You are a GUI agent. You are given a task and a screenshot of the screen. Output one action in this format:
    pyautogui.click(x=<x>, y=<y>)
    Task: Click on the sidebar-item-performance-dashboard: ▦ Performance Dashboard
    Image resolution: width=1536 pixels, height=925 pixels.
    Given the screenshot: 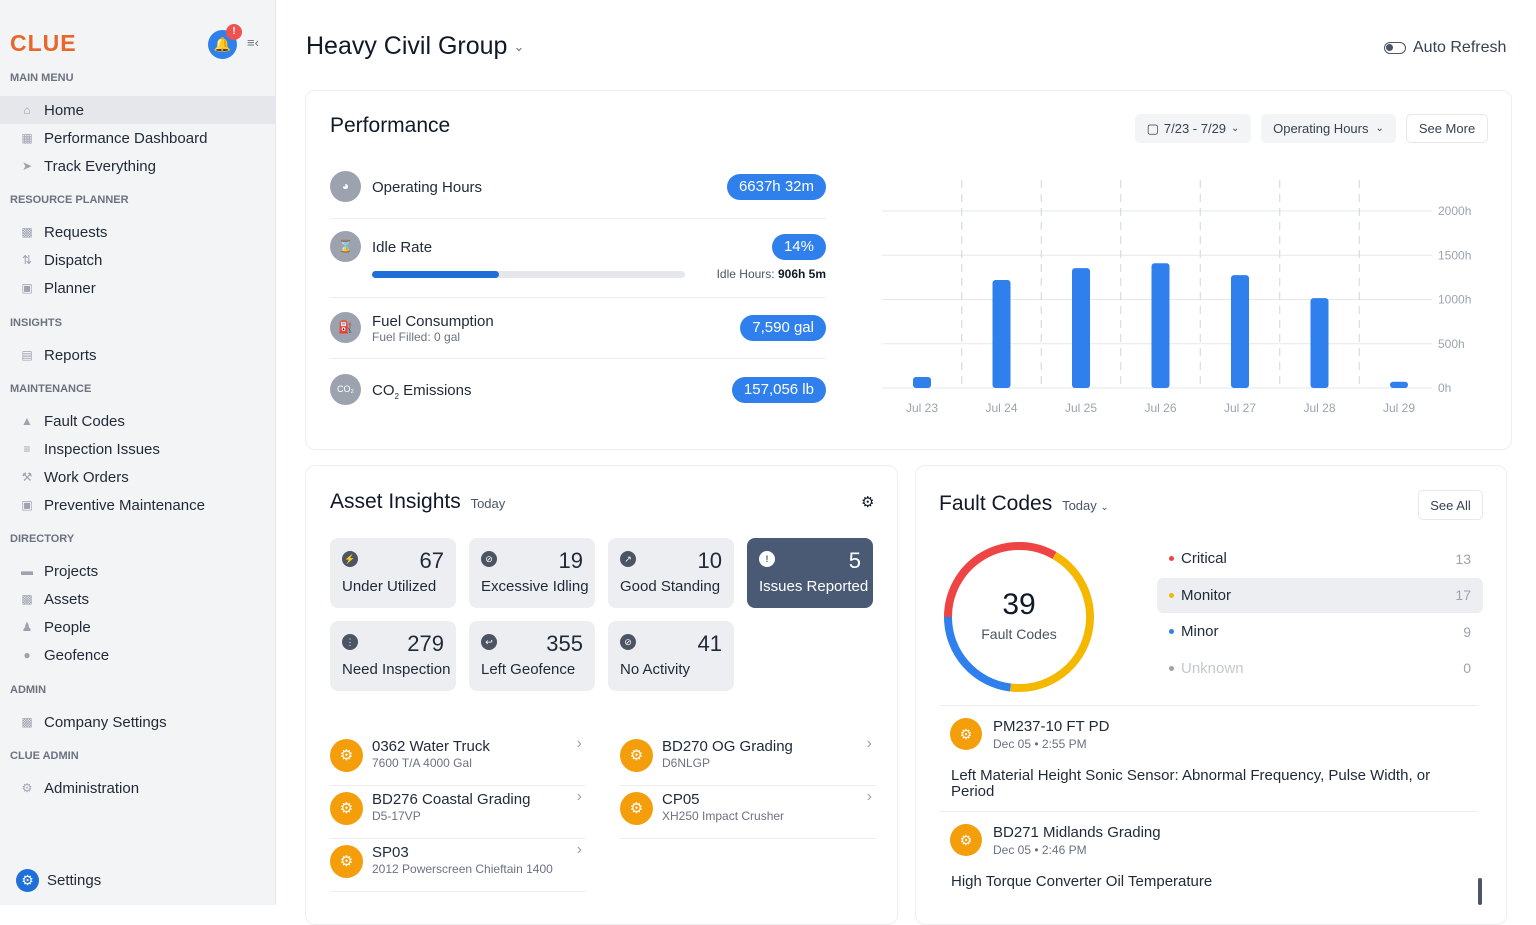 What is the action you would take?
    pyautogui.click(x=138, y=138)
    